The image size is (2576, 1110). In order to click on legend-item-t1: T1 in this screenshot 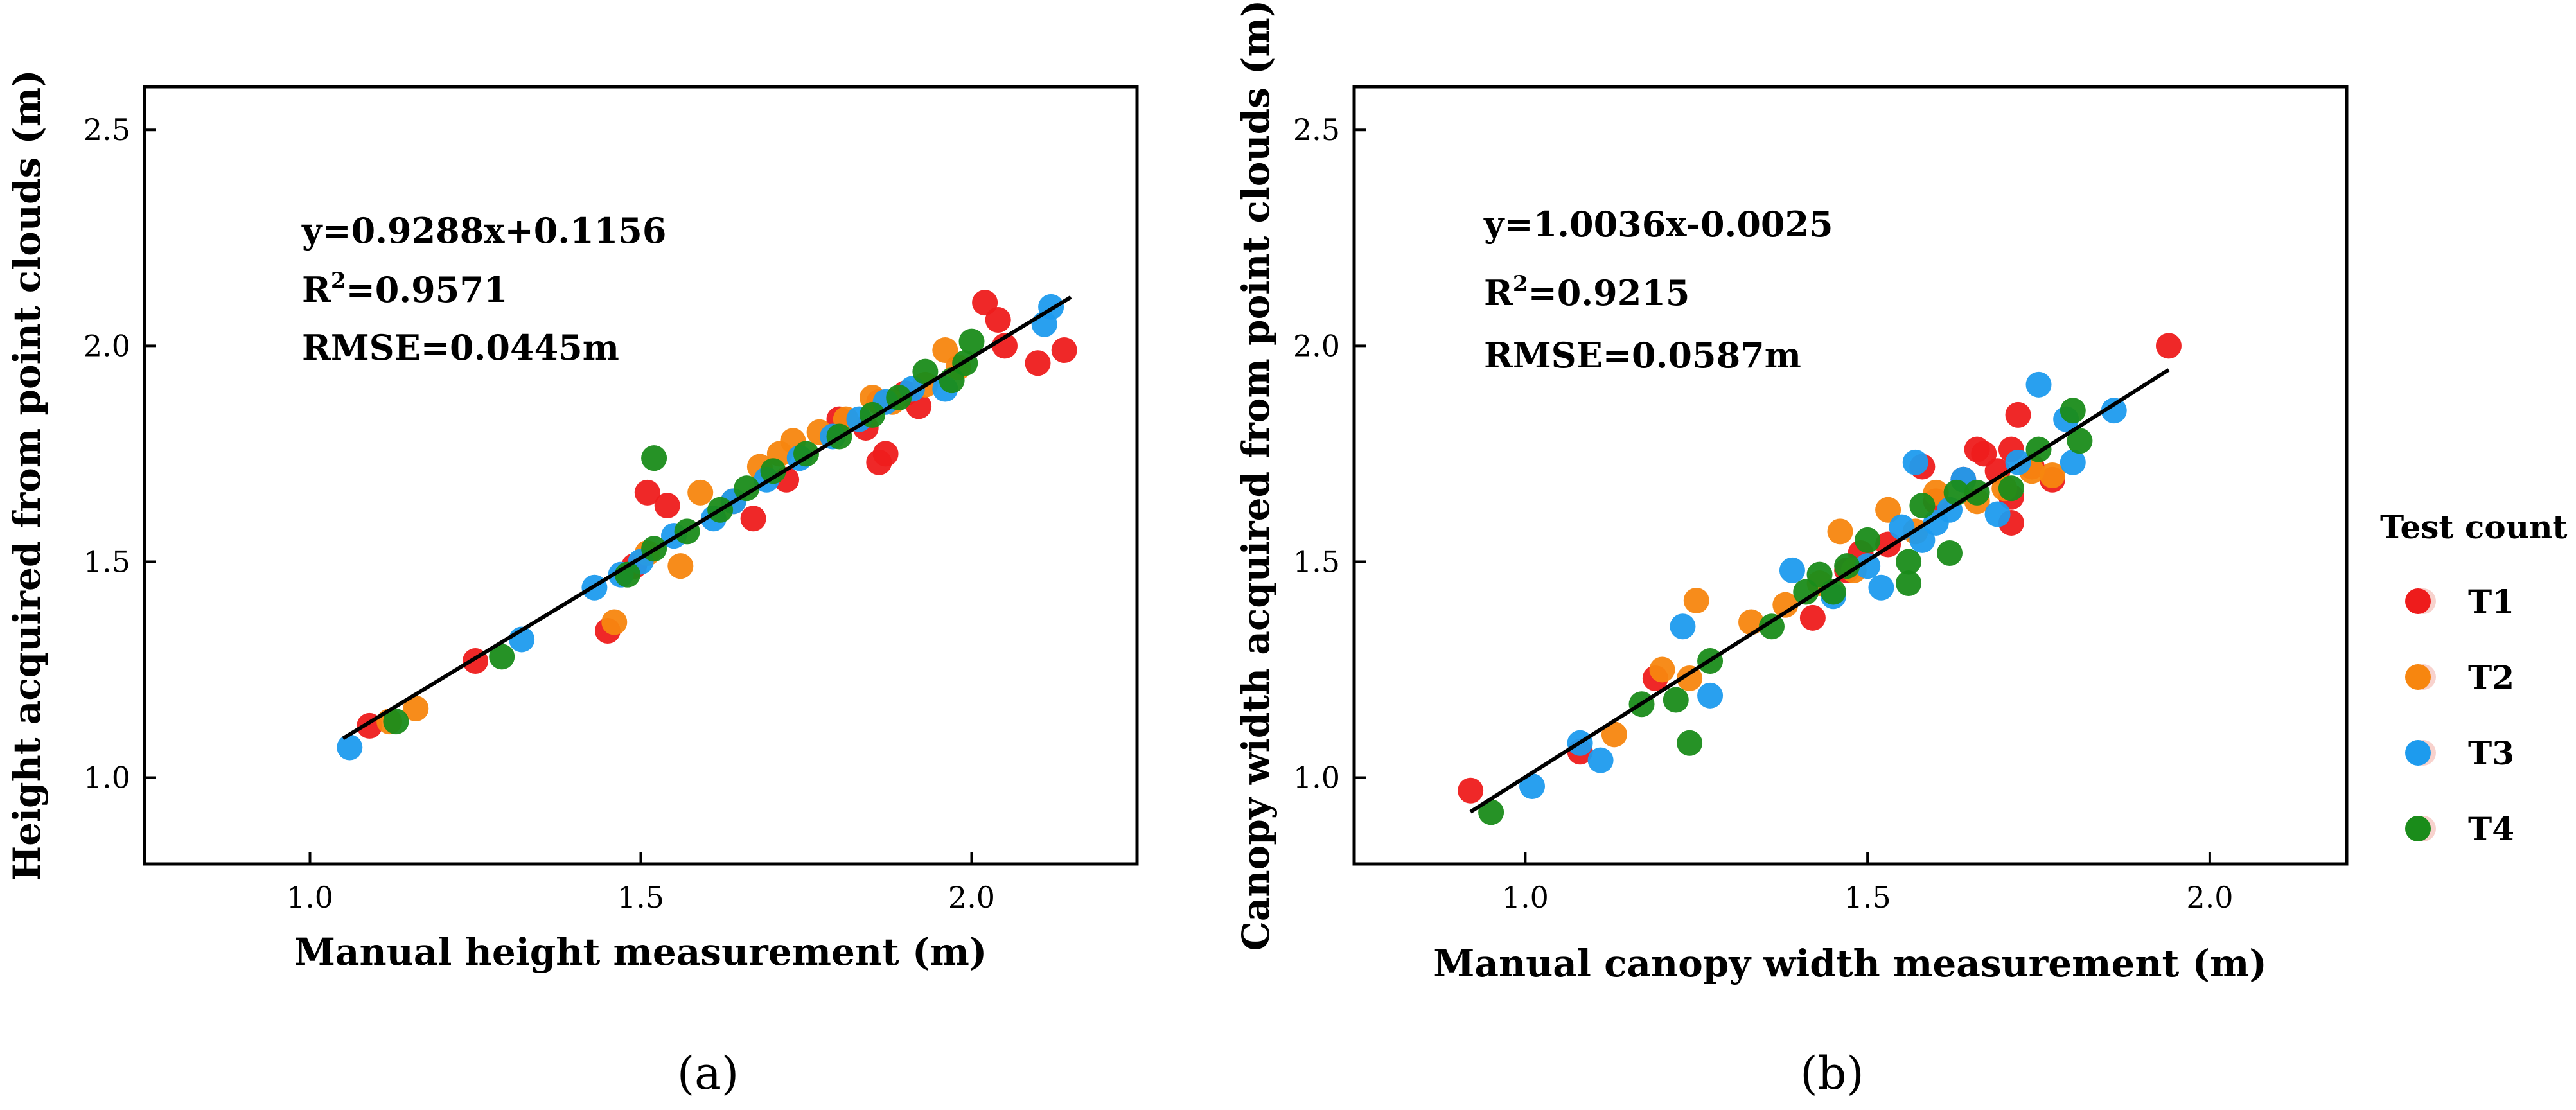, I will do `click(2459, 602)`.